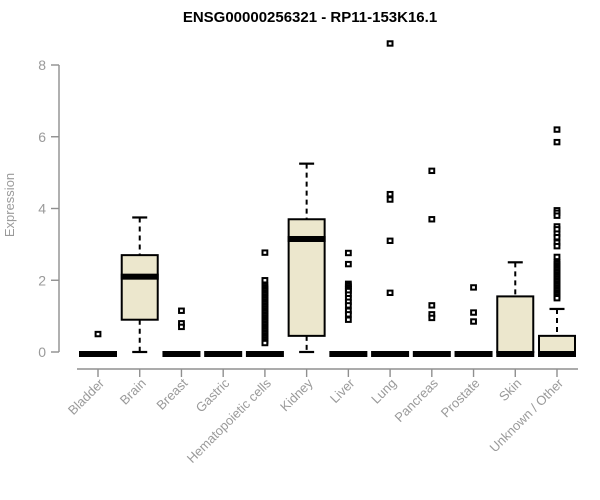  I want to click on x-category-label: Lung, so click(383, 391).